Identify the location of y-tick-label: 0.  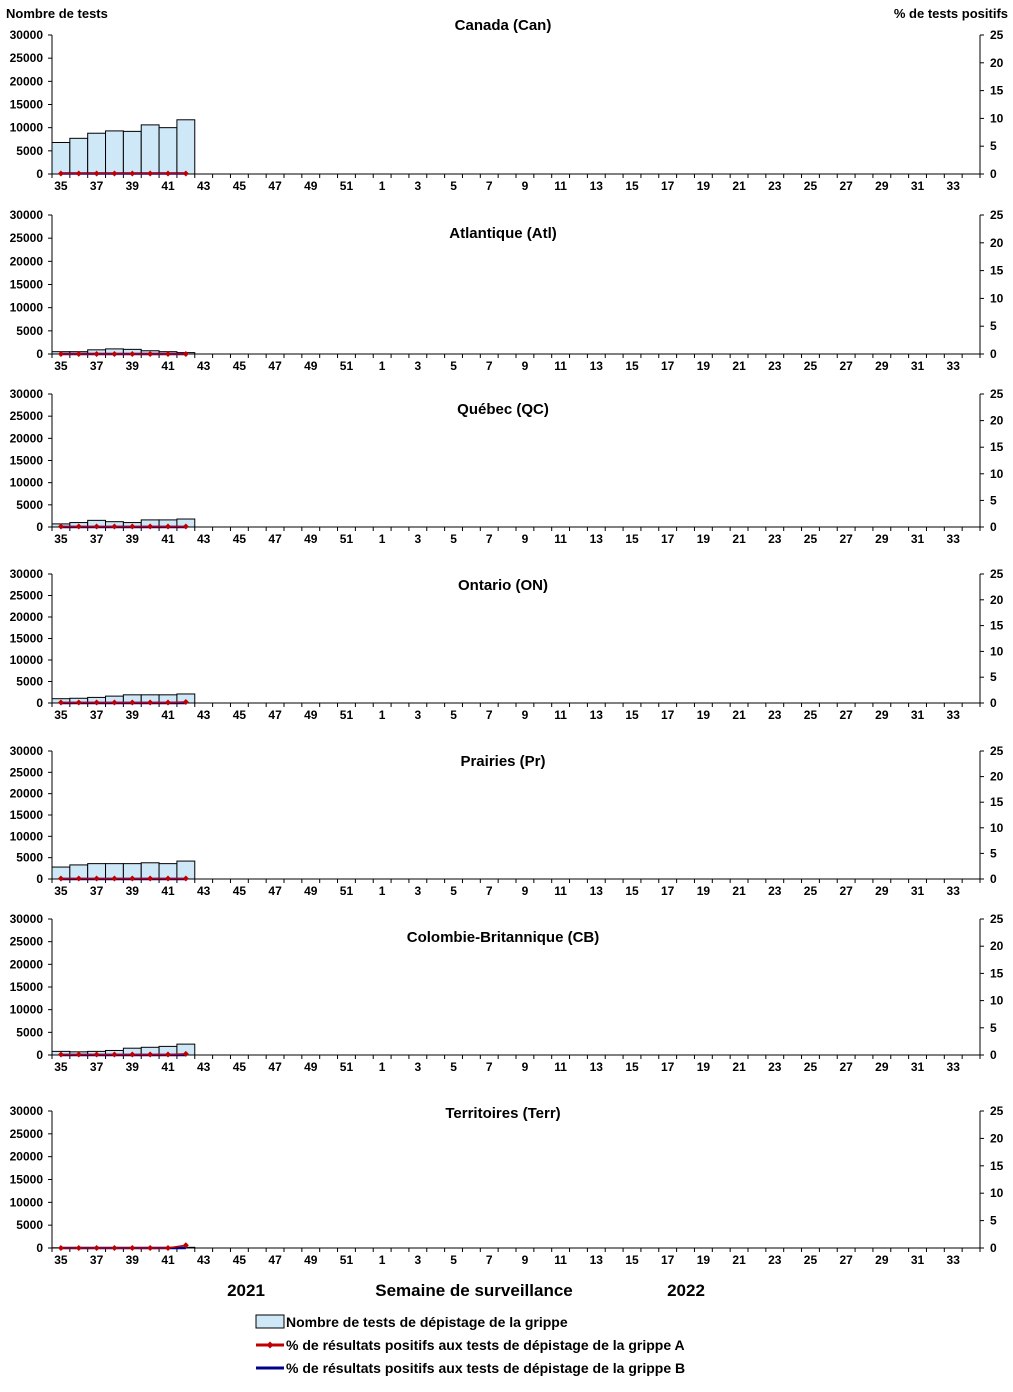
(39, 1248).